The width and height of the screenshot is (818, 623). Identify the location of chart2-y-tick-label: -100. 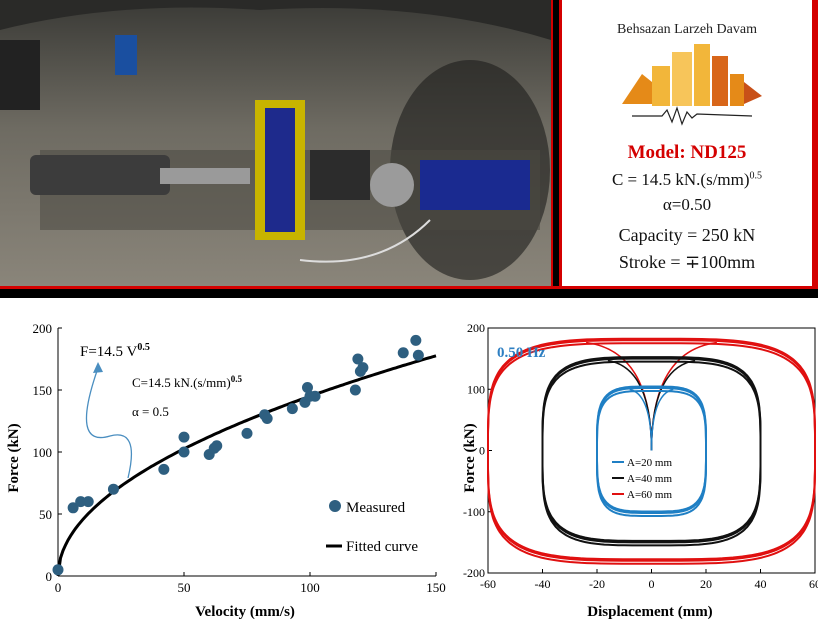
(474, 512).